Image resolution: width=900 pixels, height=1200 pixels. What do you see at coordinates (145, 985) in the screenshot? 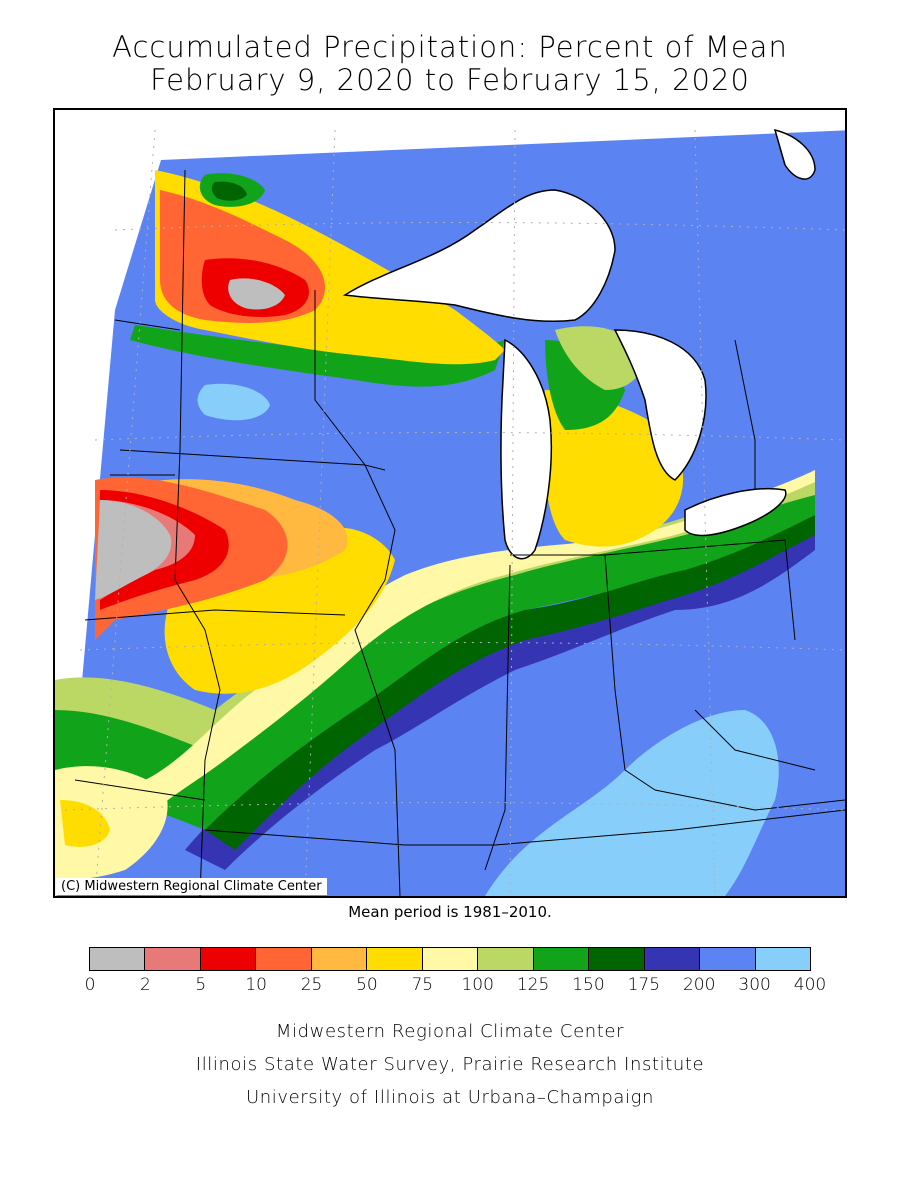
I see `legend-tick-label: 2` at bounding box center [145, 985].